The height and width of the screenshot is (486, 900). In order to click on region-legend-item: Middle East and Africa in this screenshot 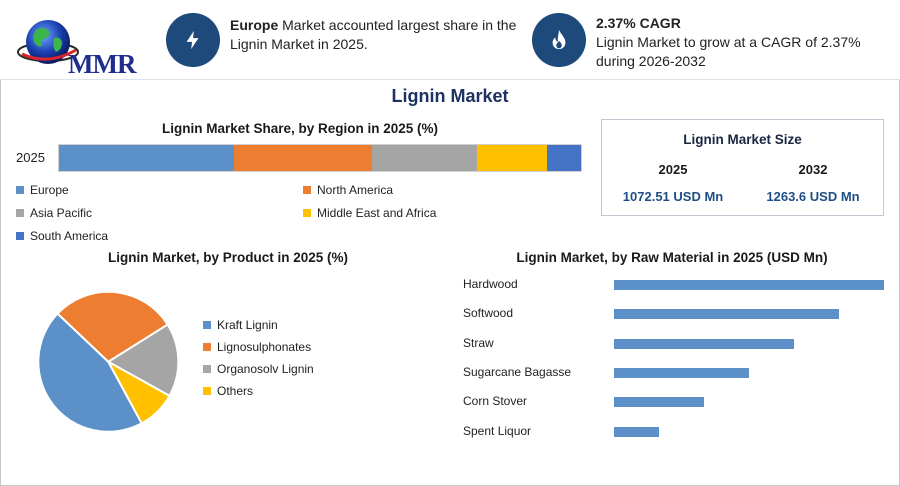, I will do `click(369, 213)`.